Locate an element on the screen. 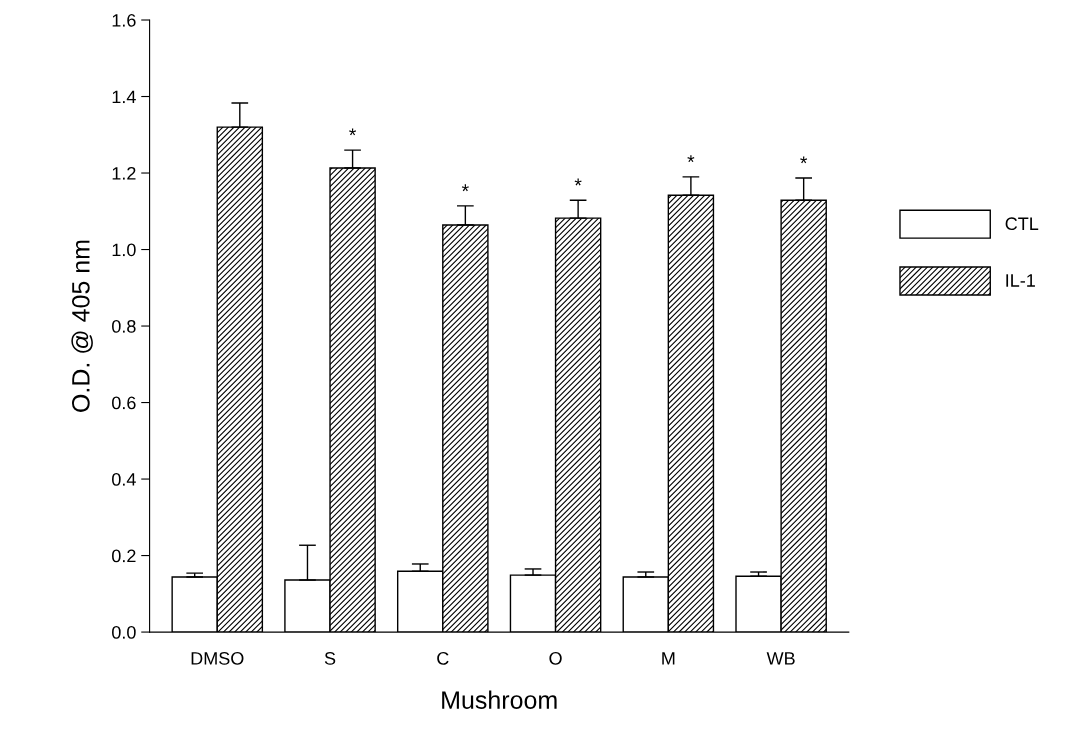 The width and height of the screenshot is (1084, 741). x-tick-label: O is located at coordinates (555, 658).